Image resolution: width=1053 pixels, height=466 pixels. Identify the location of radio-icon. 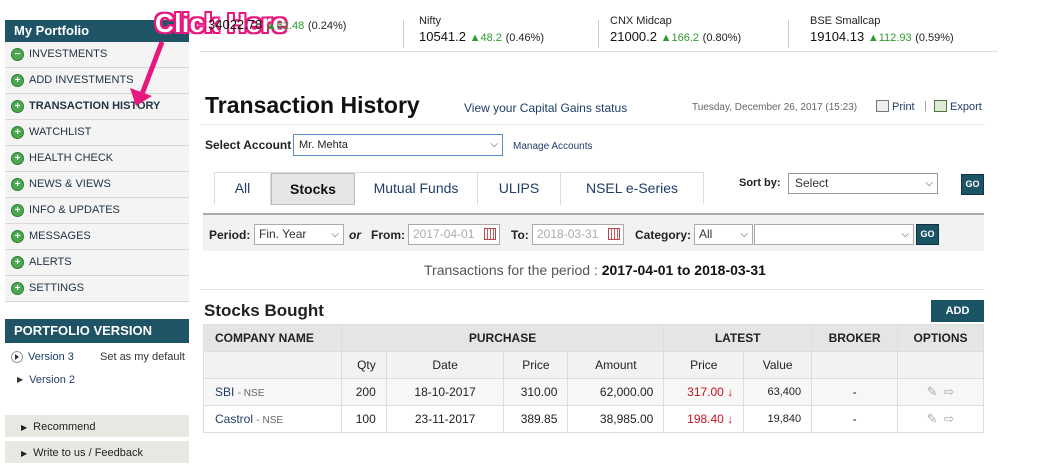
(17, 356).